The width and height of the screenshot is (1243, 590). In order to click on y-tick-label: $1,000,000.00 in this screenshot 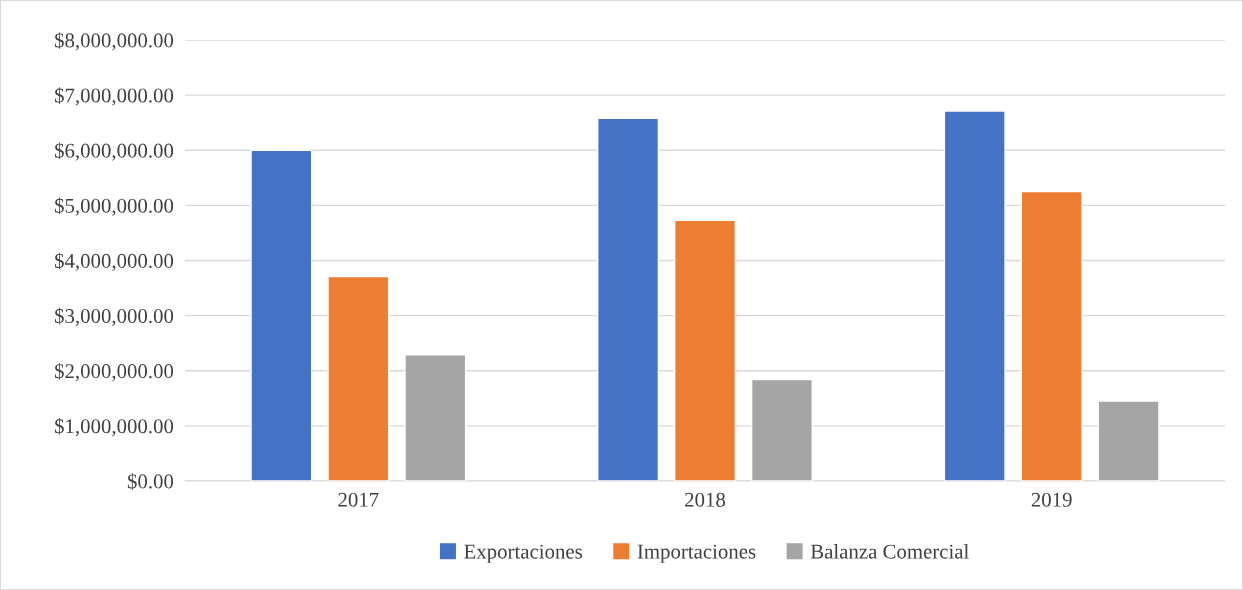, I will do `click(114, 427)`.